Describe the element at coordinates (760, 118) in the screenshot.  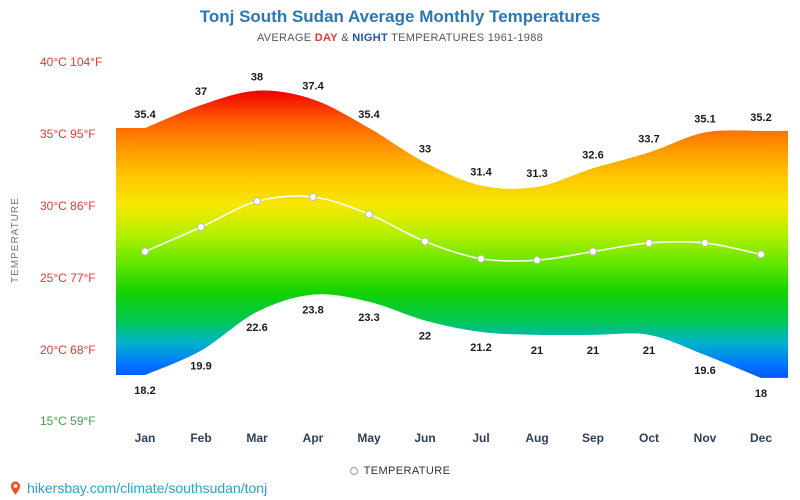
I see `day-value-label: 35.2` at that location.